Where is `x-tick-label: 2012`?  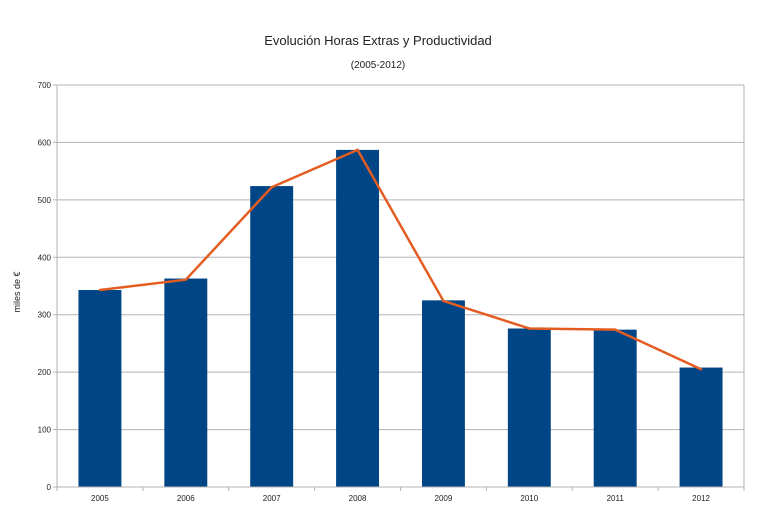 x-tick-label: 2012 is located at coordinates (701, 498).